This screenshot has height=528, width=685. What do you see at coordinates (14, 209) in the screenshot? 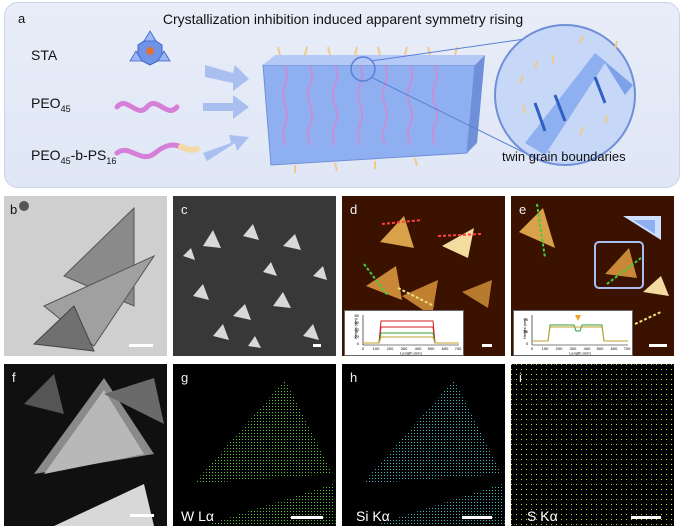
I see `panel-letter-b: b` at bounding box center [14, 209].